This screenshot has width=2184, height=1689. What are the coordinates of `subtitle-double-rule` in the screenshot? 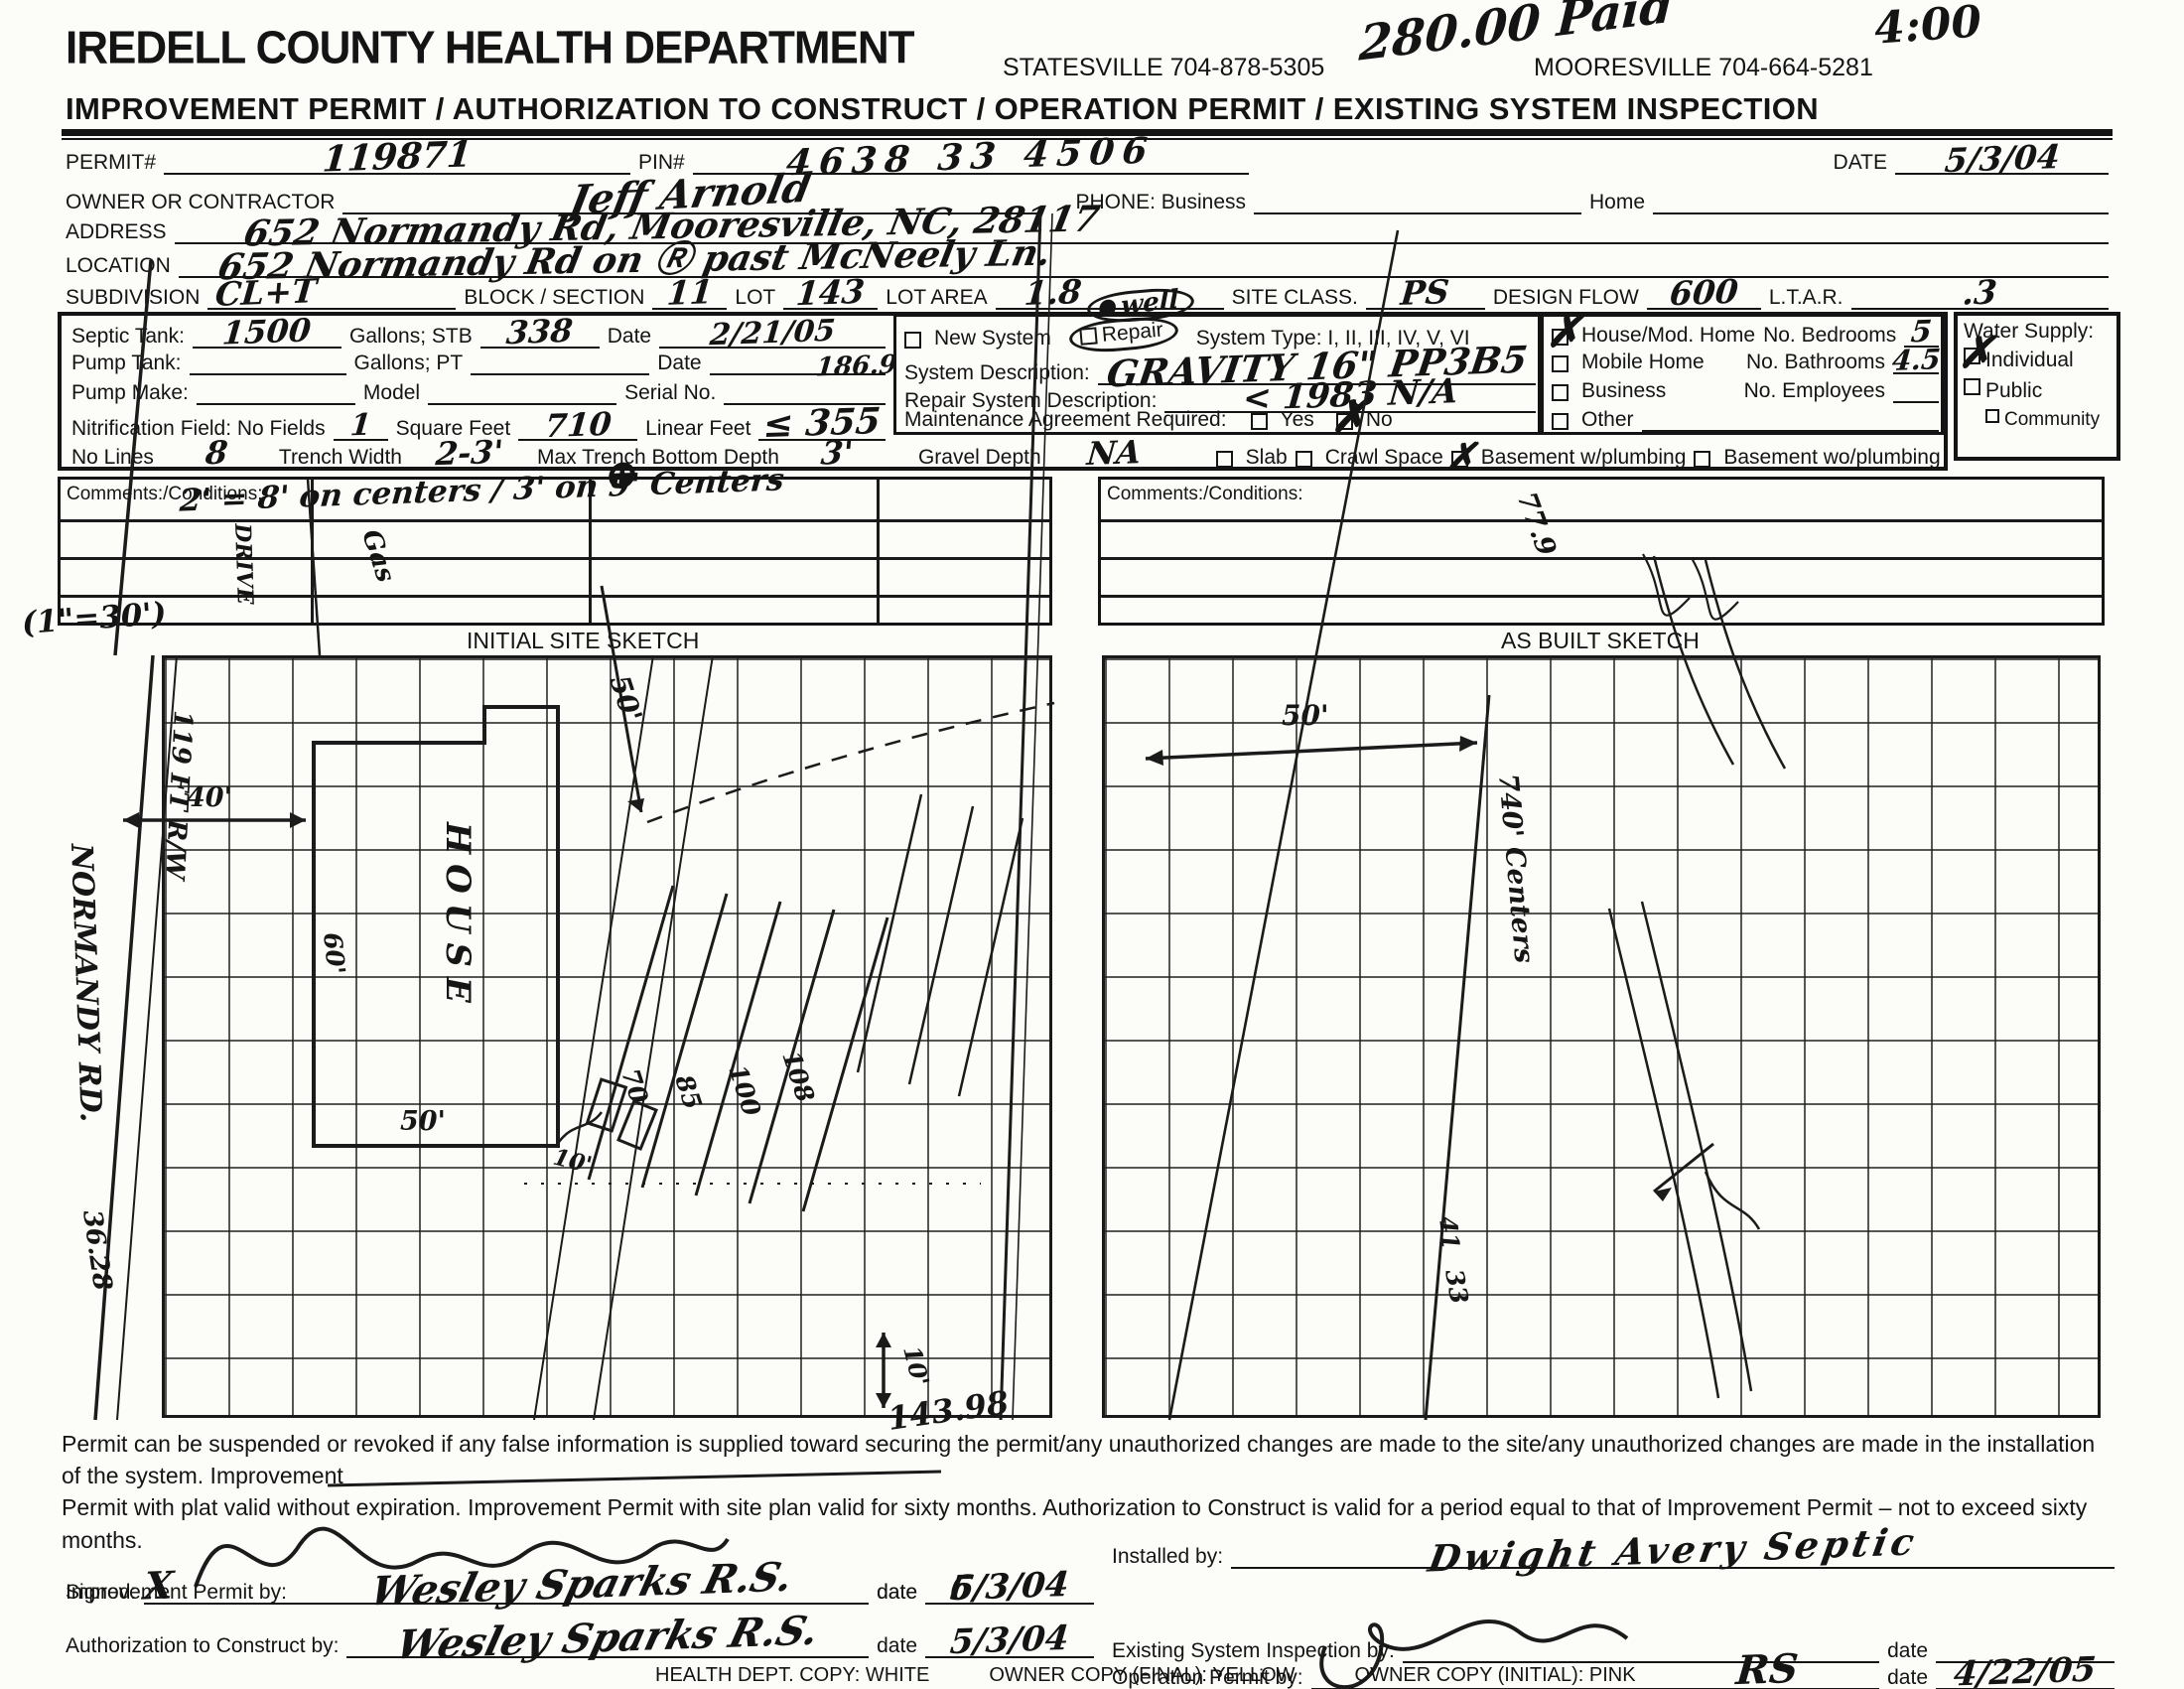 It's located at (1087, 134).